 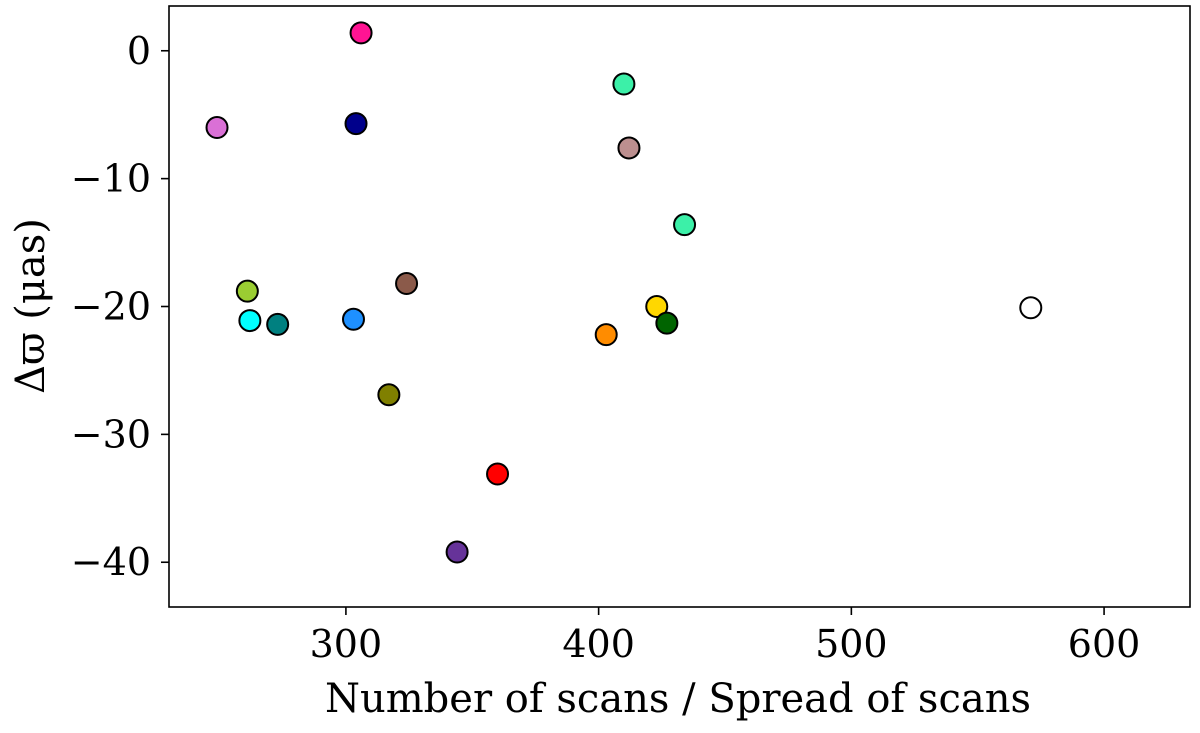 What do you see at coordinates (111, 307) in the screenshot?
I see `y-tick-label: −20` at bounding box center [111, 307].